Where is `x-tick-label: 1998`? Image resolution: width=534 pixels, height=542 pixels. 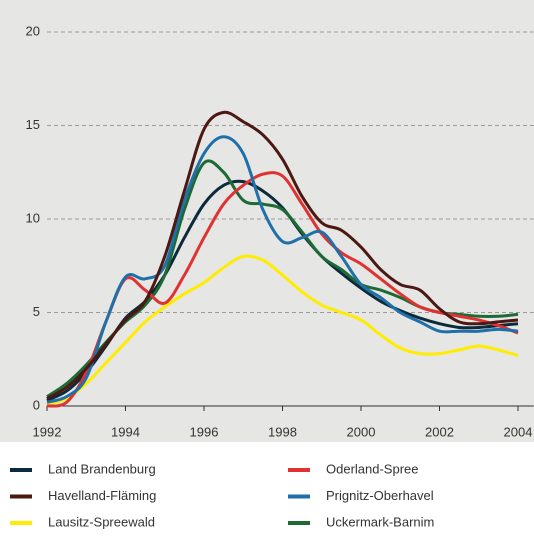 x-tick-label: 1998 is located at coordinates (282, 431).